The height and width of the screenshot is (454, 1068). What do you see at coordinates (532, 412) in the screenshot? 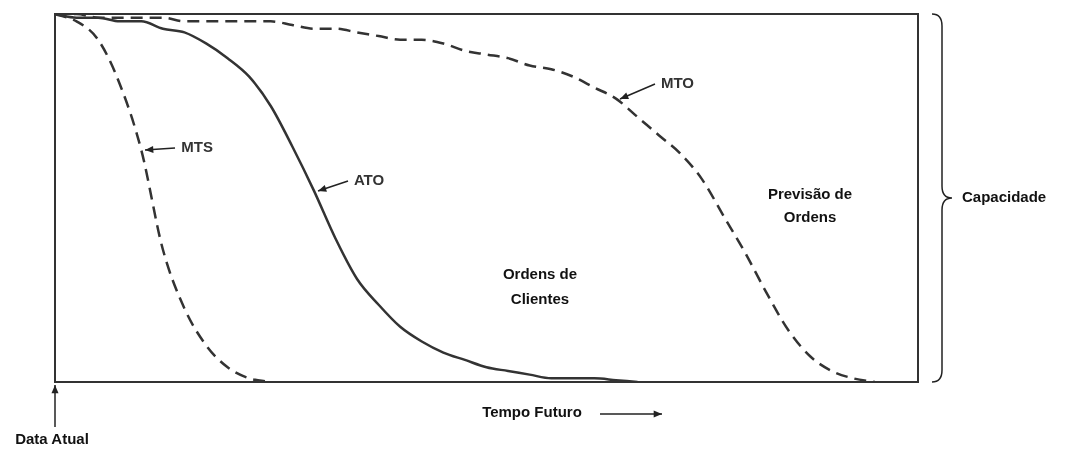
I see `x-axis-title: Tempo Futuro` at bounding box center [532, 412].